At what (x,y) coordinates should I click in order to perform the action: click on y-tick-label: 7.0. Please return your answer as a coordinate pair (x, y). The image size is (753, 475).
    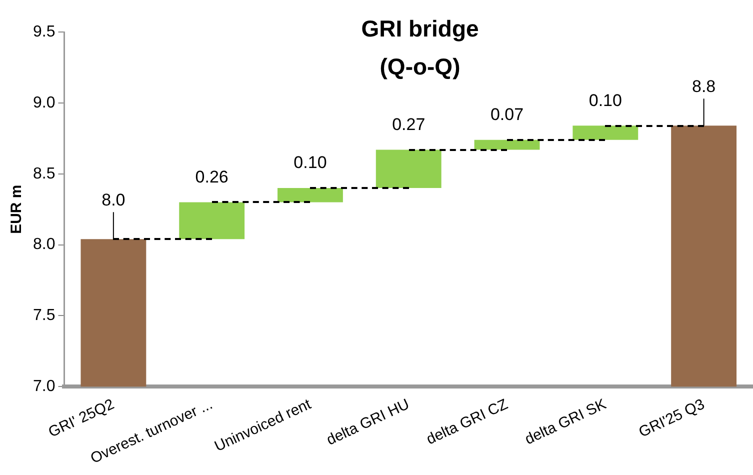
    Looking at the image, I should click on (44, 387).